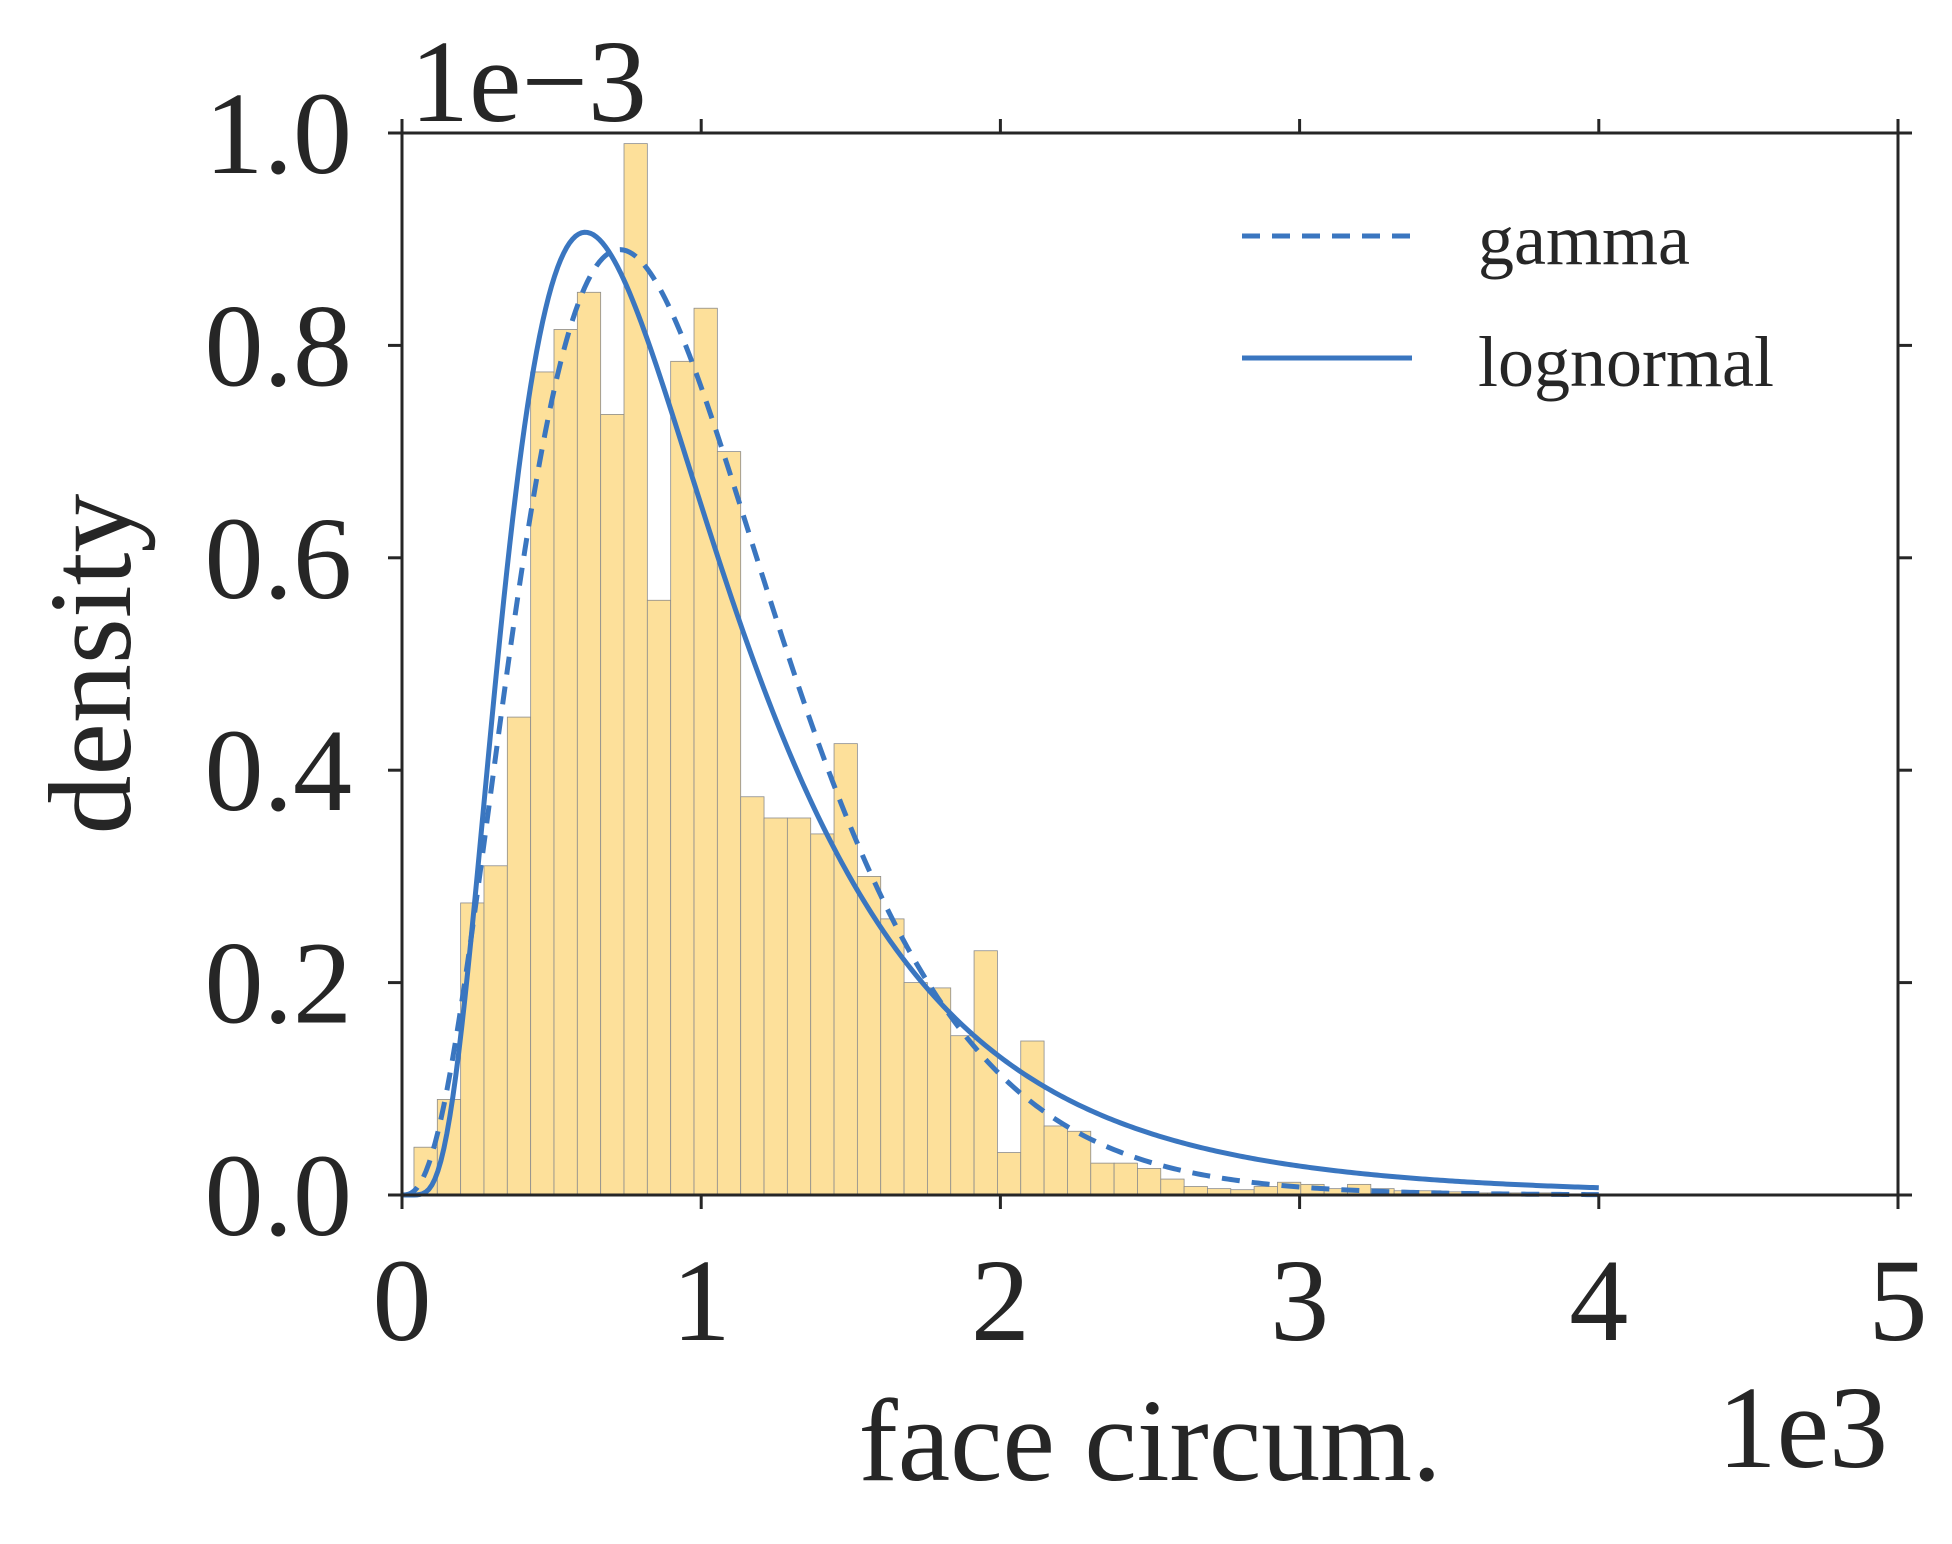 This screenshot has width=1952, height=1544. Describe the element at coordinates (1150, 1300) in the screenshot. I see `x-tick-labels: 0 1 2 3 4 5` at that location.